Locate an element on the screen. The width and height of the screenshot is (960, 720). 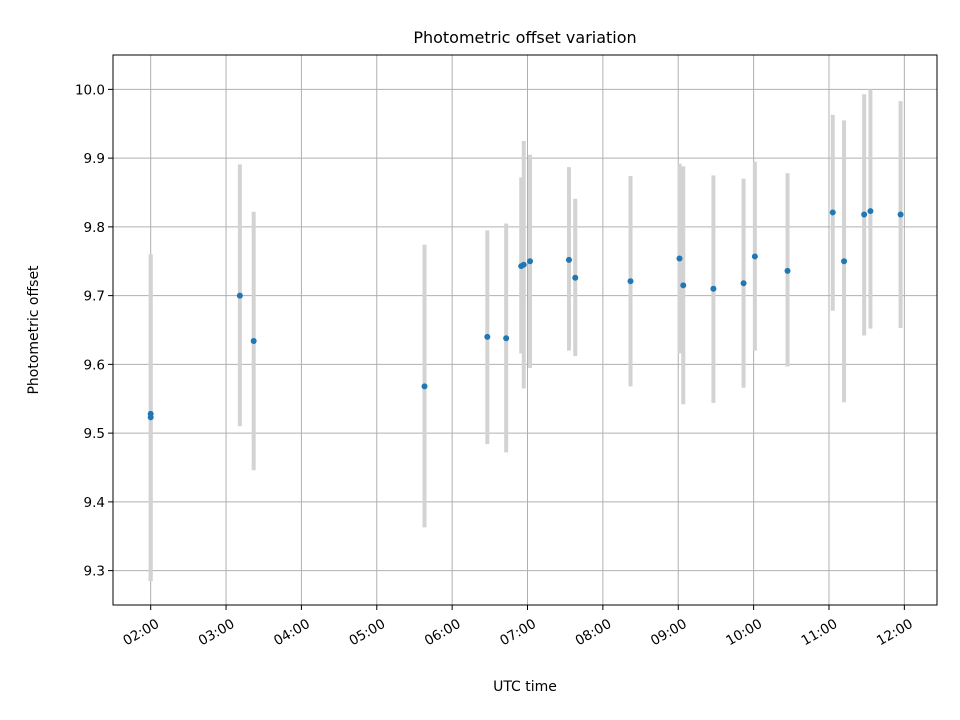
x-axis-label: UTC time is located at coordinates (525, 687).